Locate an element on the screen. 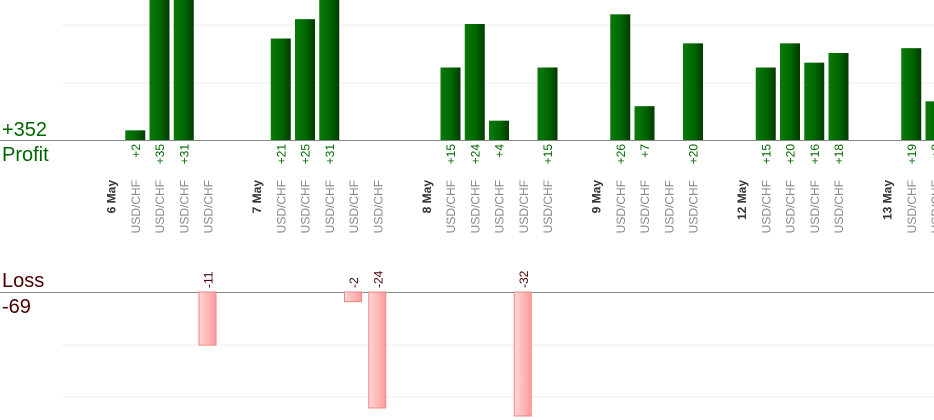 The height and width of the screenshot is (420, 934). profit-value-label: +18 is located at coordinates (839, 154).